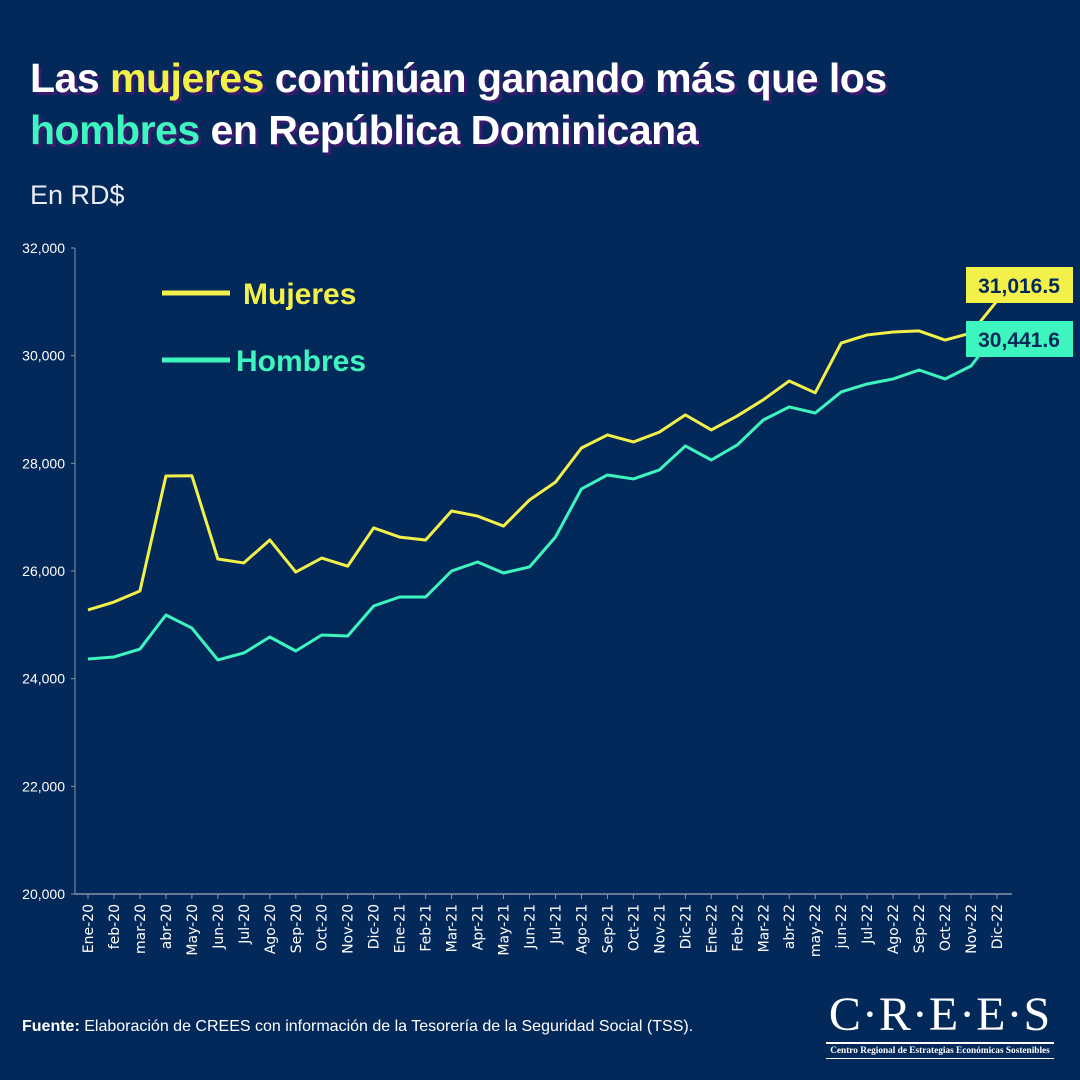 Image resolution: width=1080 pixels, height=1080 pixels. I want to click on y-tick-label: 30,000, so click(43, 356).